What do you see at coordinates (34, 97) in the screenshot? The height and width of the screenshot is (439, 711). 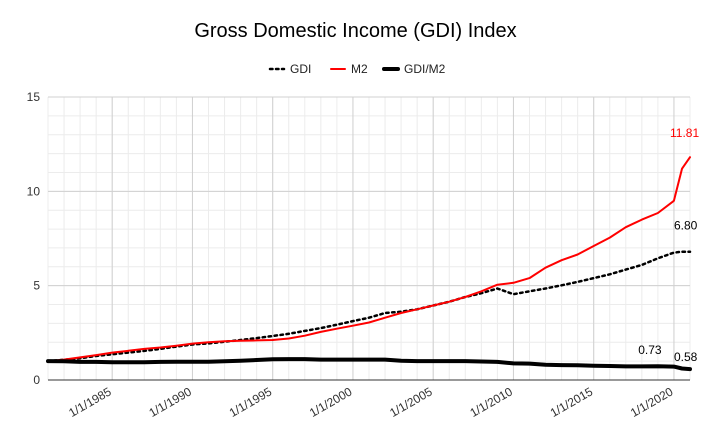 I see `y-tick-label: 15` at bounding box center [34, 97].